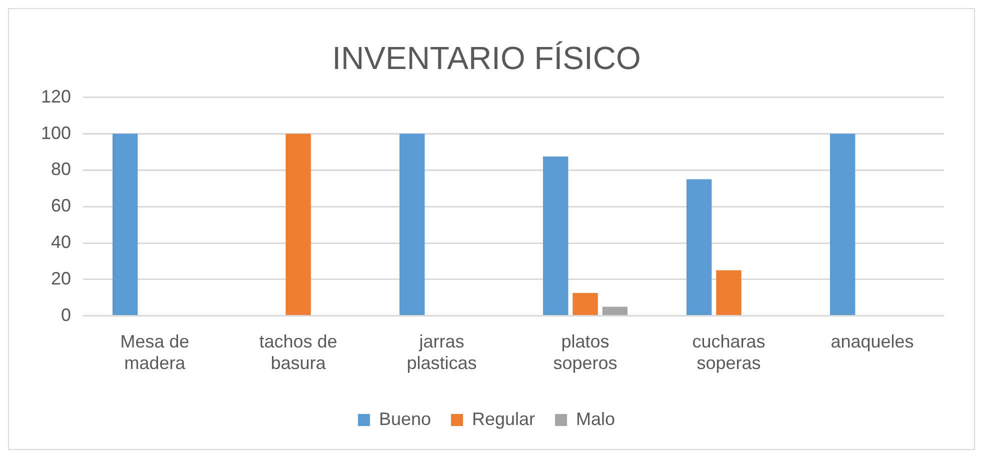  Describe the element at coordinates (61, 278) in the screenshot. I see `y-tick-label: 20` at that location.